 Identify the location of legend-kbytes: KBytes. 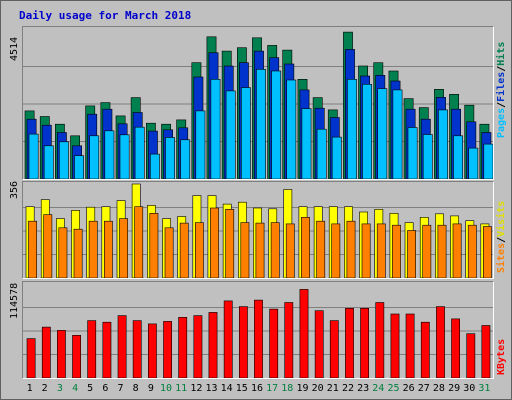
(501, 357).